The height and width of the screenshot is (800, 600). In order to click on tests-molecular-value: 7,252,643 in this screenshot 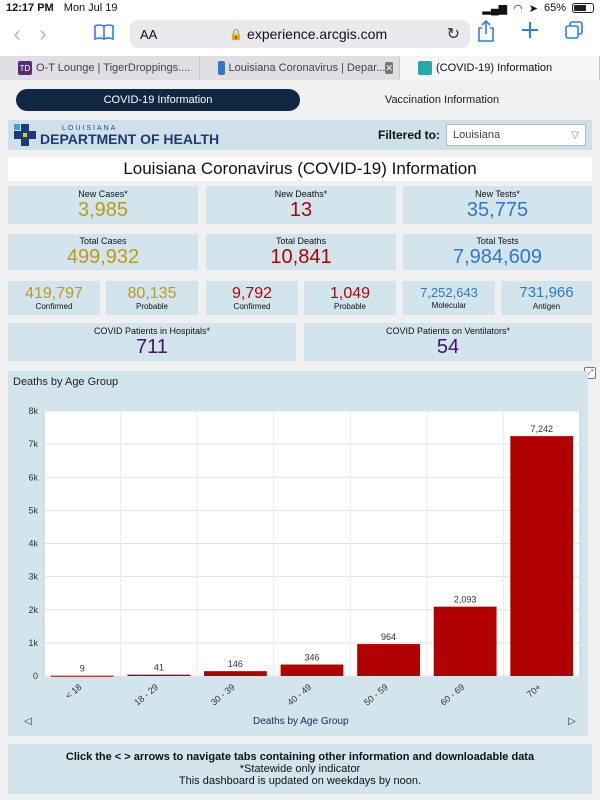, I will do `click(449, 293)`.